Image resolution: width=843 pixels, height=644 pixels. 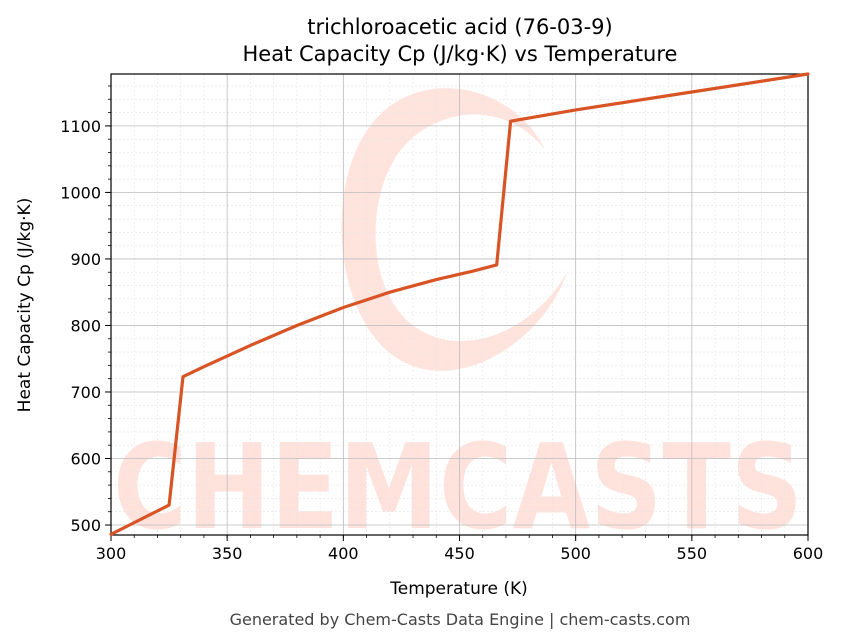 I want to click on chart-title-line2: Heat Capacity Cp (J/kg·K) vs Temperature, so click(x=460, y=54).